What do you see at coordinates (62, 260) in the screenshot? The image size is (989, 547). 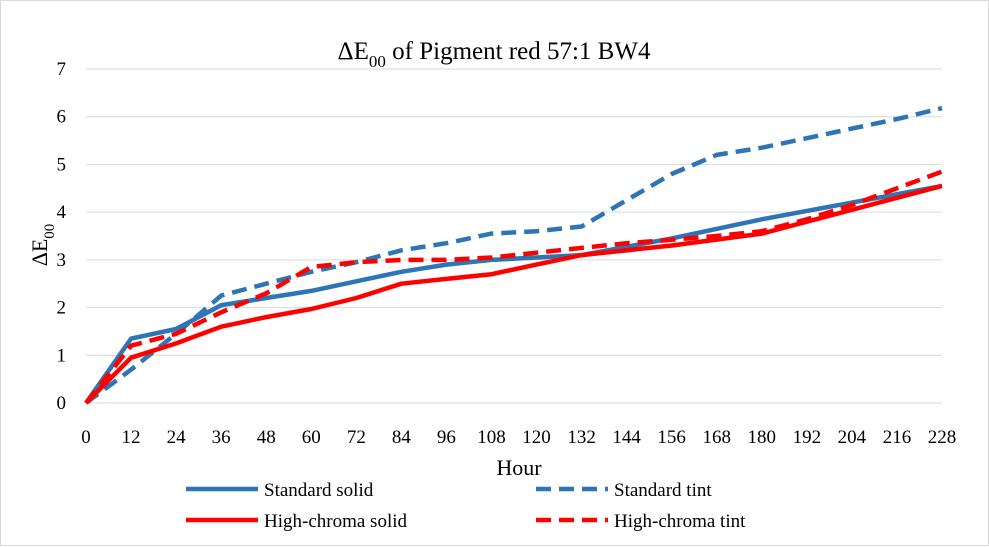 I see `y-tick-label: 3` at bounding box center [62, 260].